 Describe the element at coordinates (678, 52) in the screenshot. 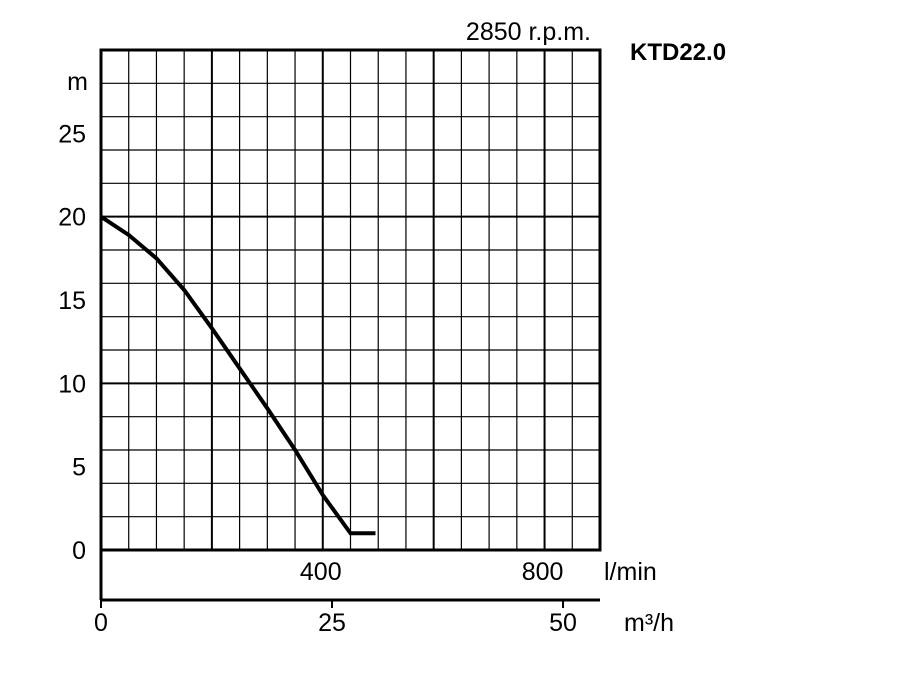

I see `model-title: KTD22.0` at that location.